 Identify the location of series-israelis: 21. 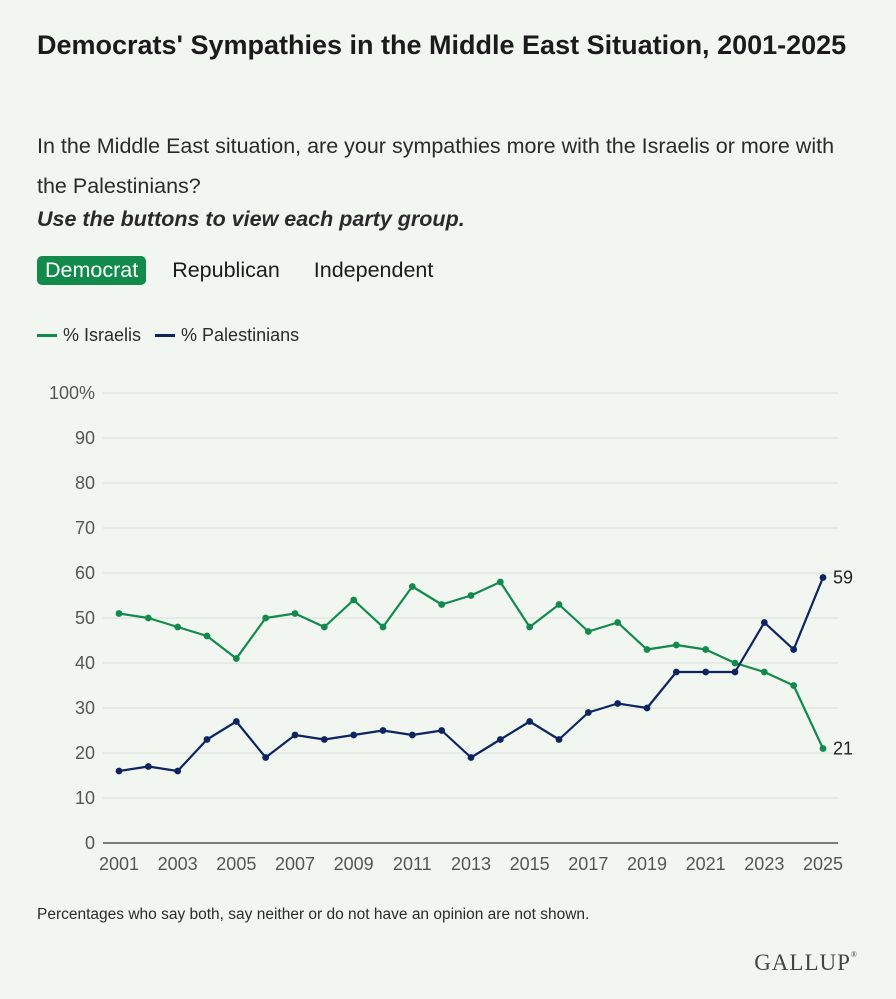
(484, 668).